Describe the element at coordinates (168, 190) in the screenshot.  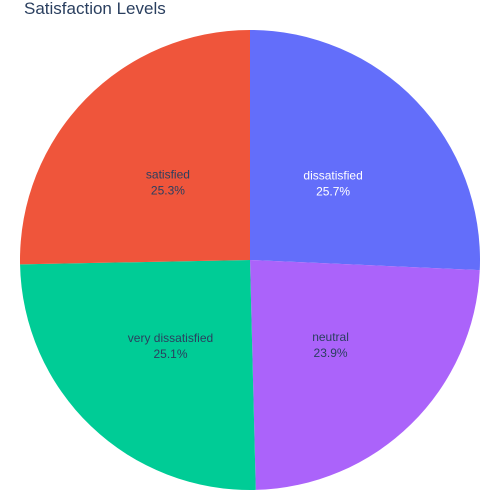
I see `slice-percent-satisfied: 25.3%` at that location.